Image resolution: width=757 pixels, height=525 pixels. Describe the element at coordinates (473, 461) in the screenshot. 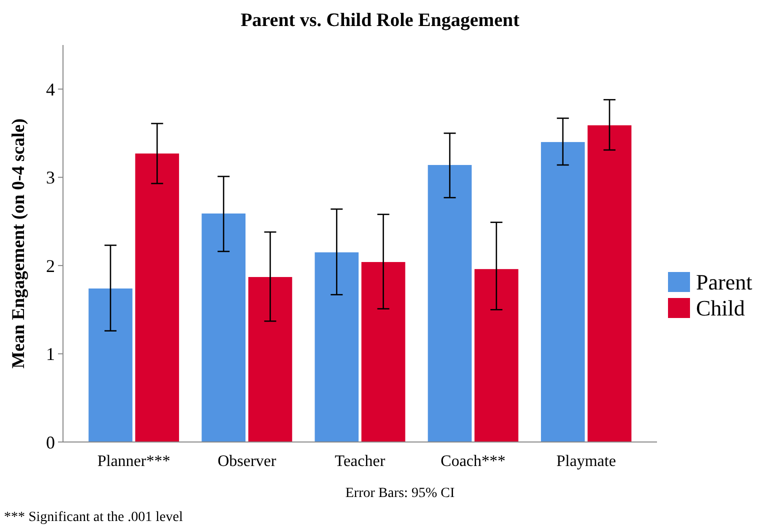

I see `x-tick-label: Coach***` at that location.